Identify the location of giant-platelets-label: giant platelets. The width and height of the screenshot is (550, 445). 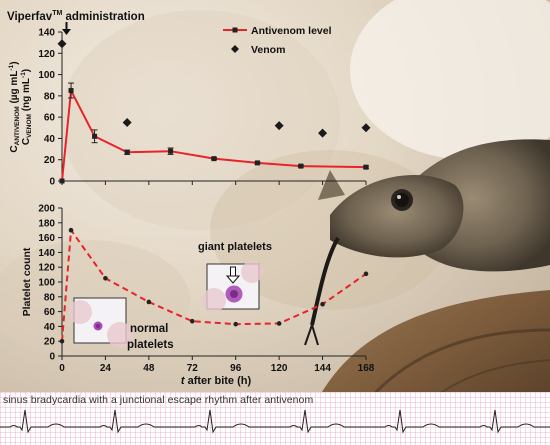
(235, 247).